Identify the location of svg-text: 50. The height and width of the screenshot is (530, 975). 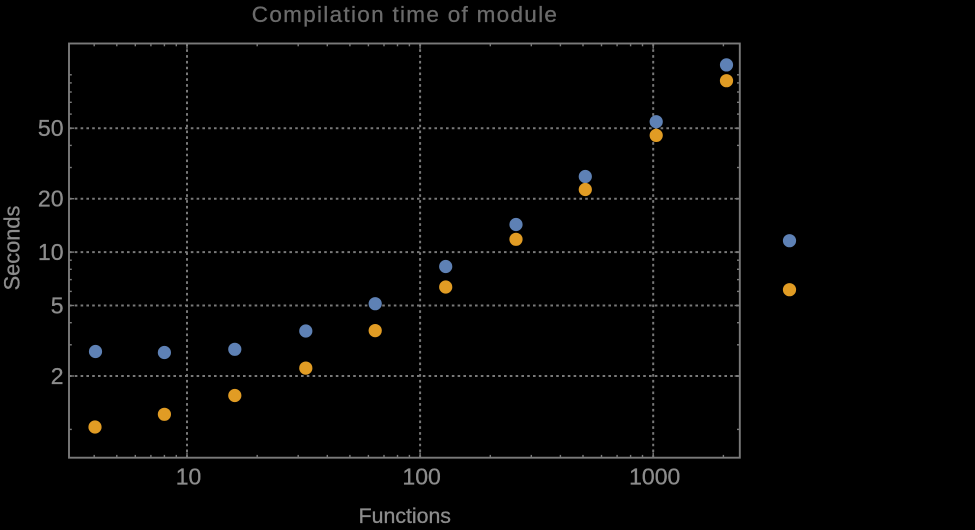
(51, 128).